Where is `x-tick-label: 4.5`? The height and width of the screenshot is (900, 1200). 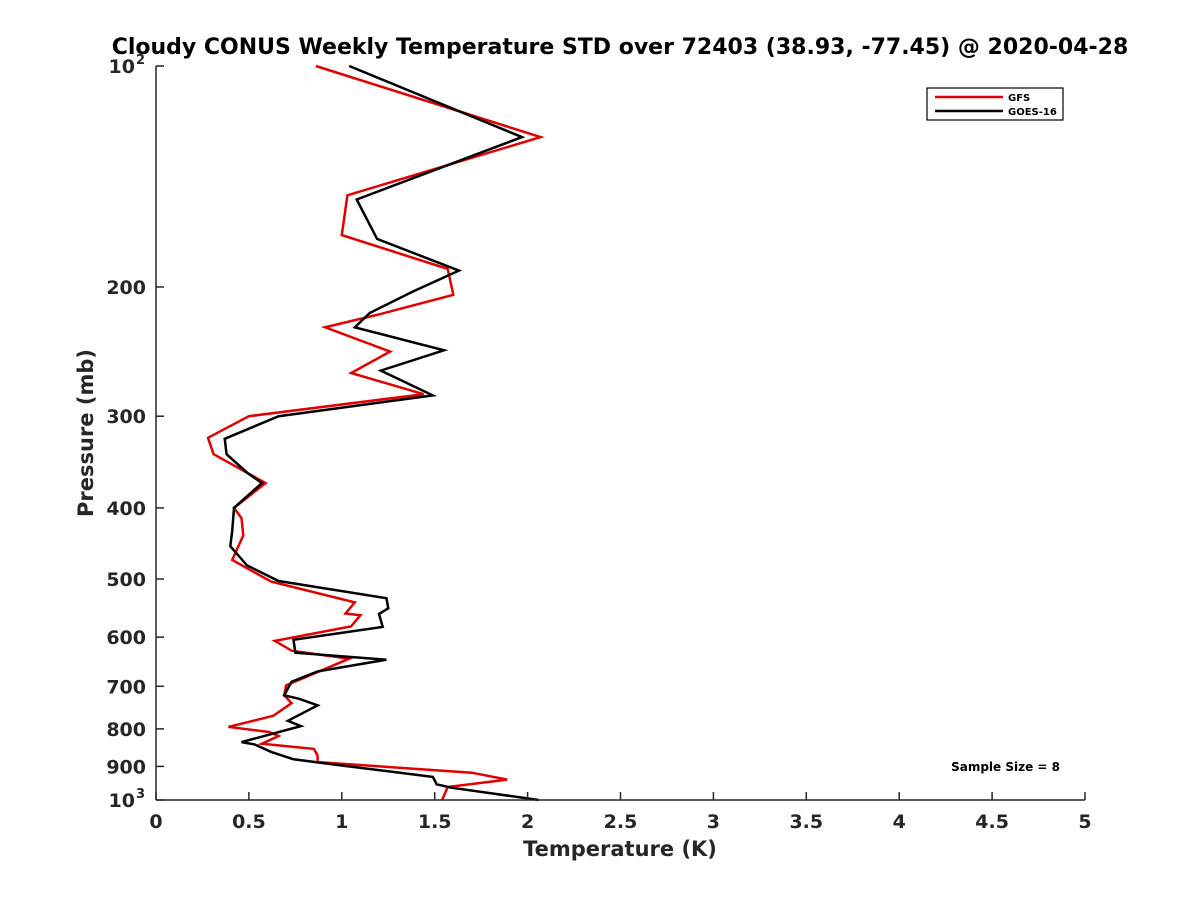 x-tick-label: 4.5 is located at coordinates (992, 822).